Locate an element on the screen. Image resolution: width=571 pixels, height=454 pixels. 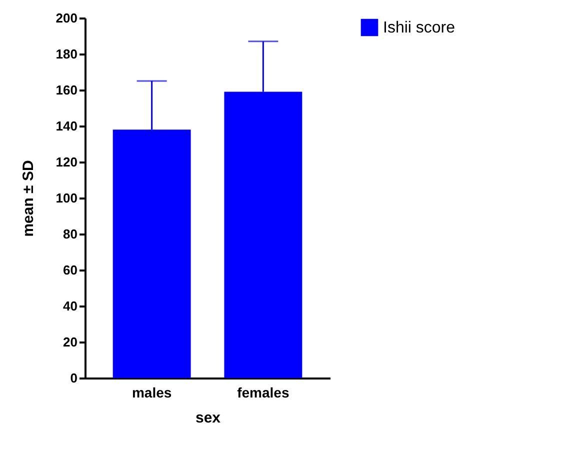
x-axis-title: sex is located at coordinates (208, 418).